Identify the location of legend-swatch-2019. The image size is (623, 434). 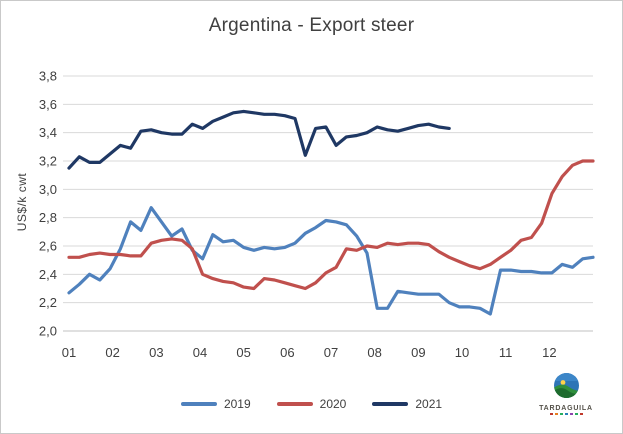
(198, 404).